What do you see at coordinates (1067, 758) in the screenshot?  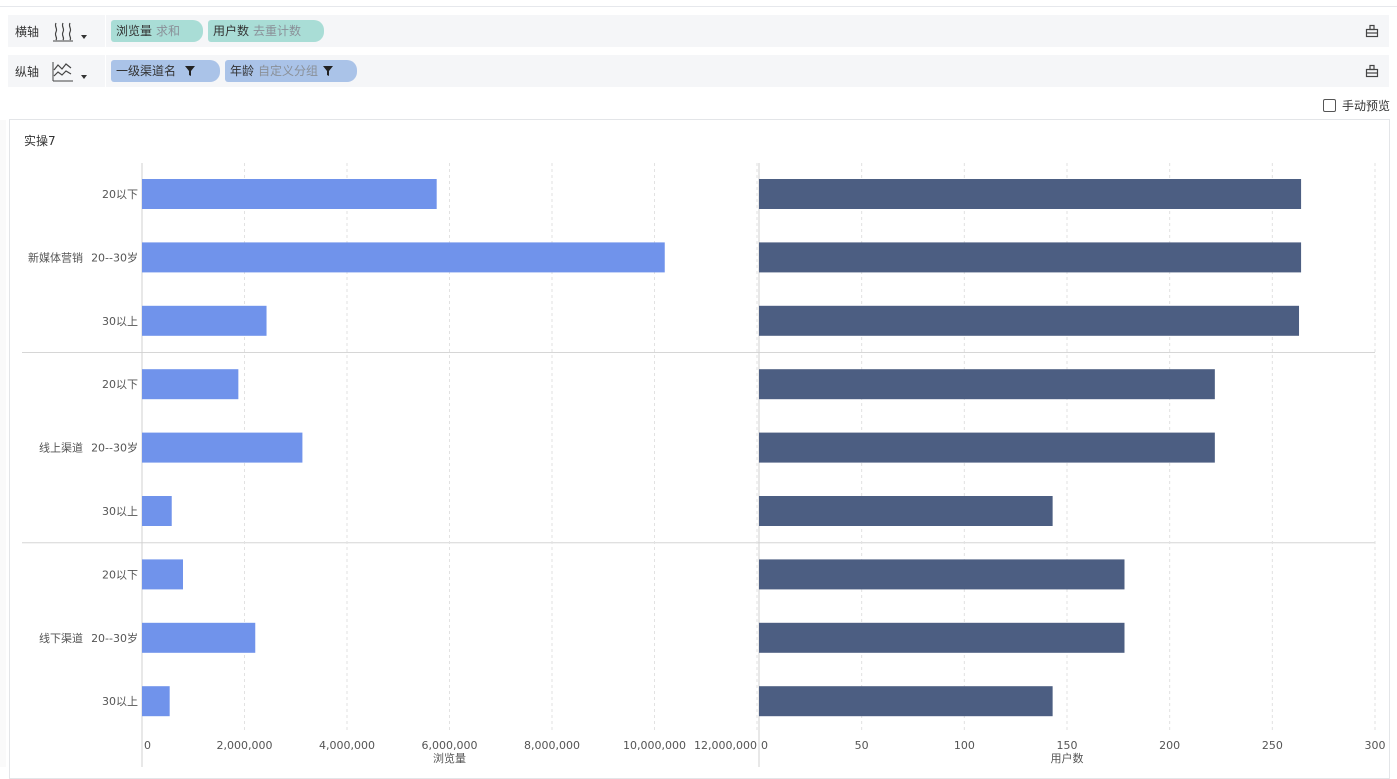 I see `axis-title: 用户数` at bounding box center [1067, 758].